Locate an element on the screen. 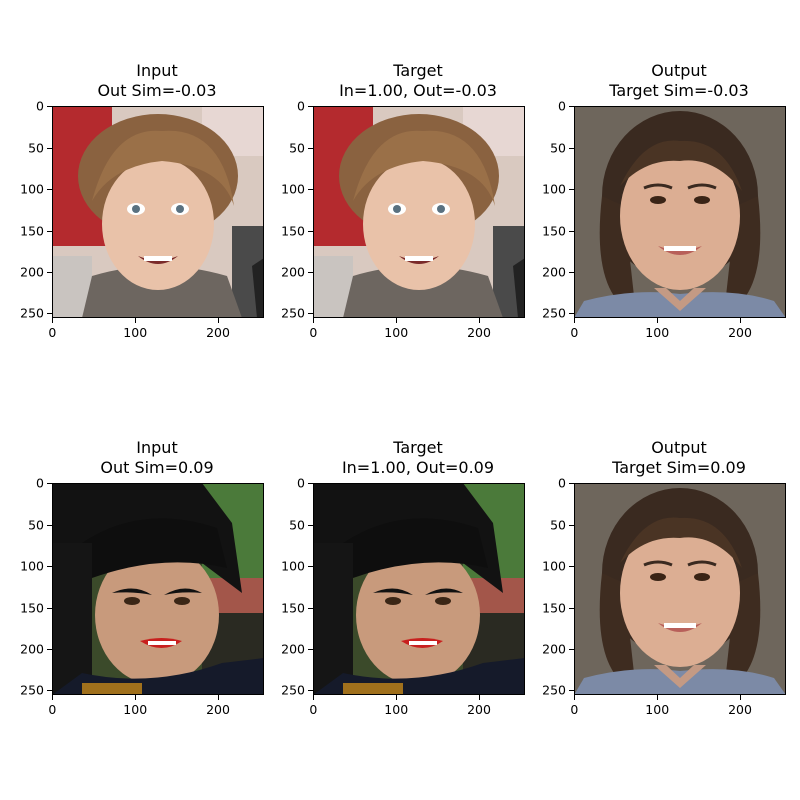 The height and width of the screenshot is (800, 800). title-line-1: Output is located at coordinates (679, 447).